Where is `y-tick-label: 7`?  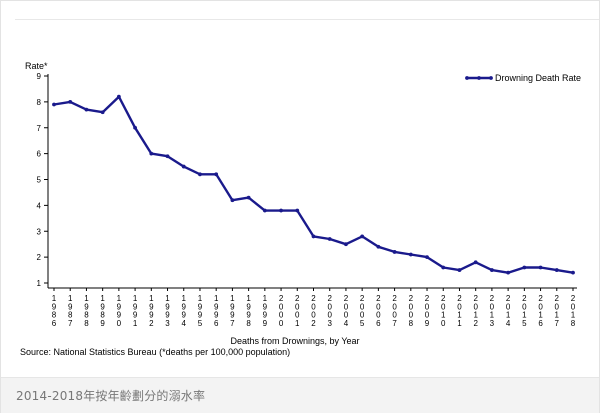 y-tick-label: 7 is located at coordinates (39, 128).